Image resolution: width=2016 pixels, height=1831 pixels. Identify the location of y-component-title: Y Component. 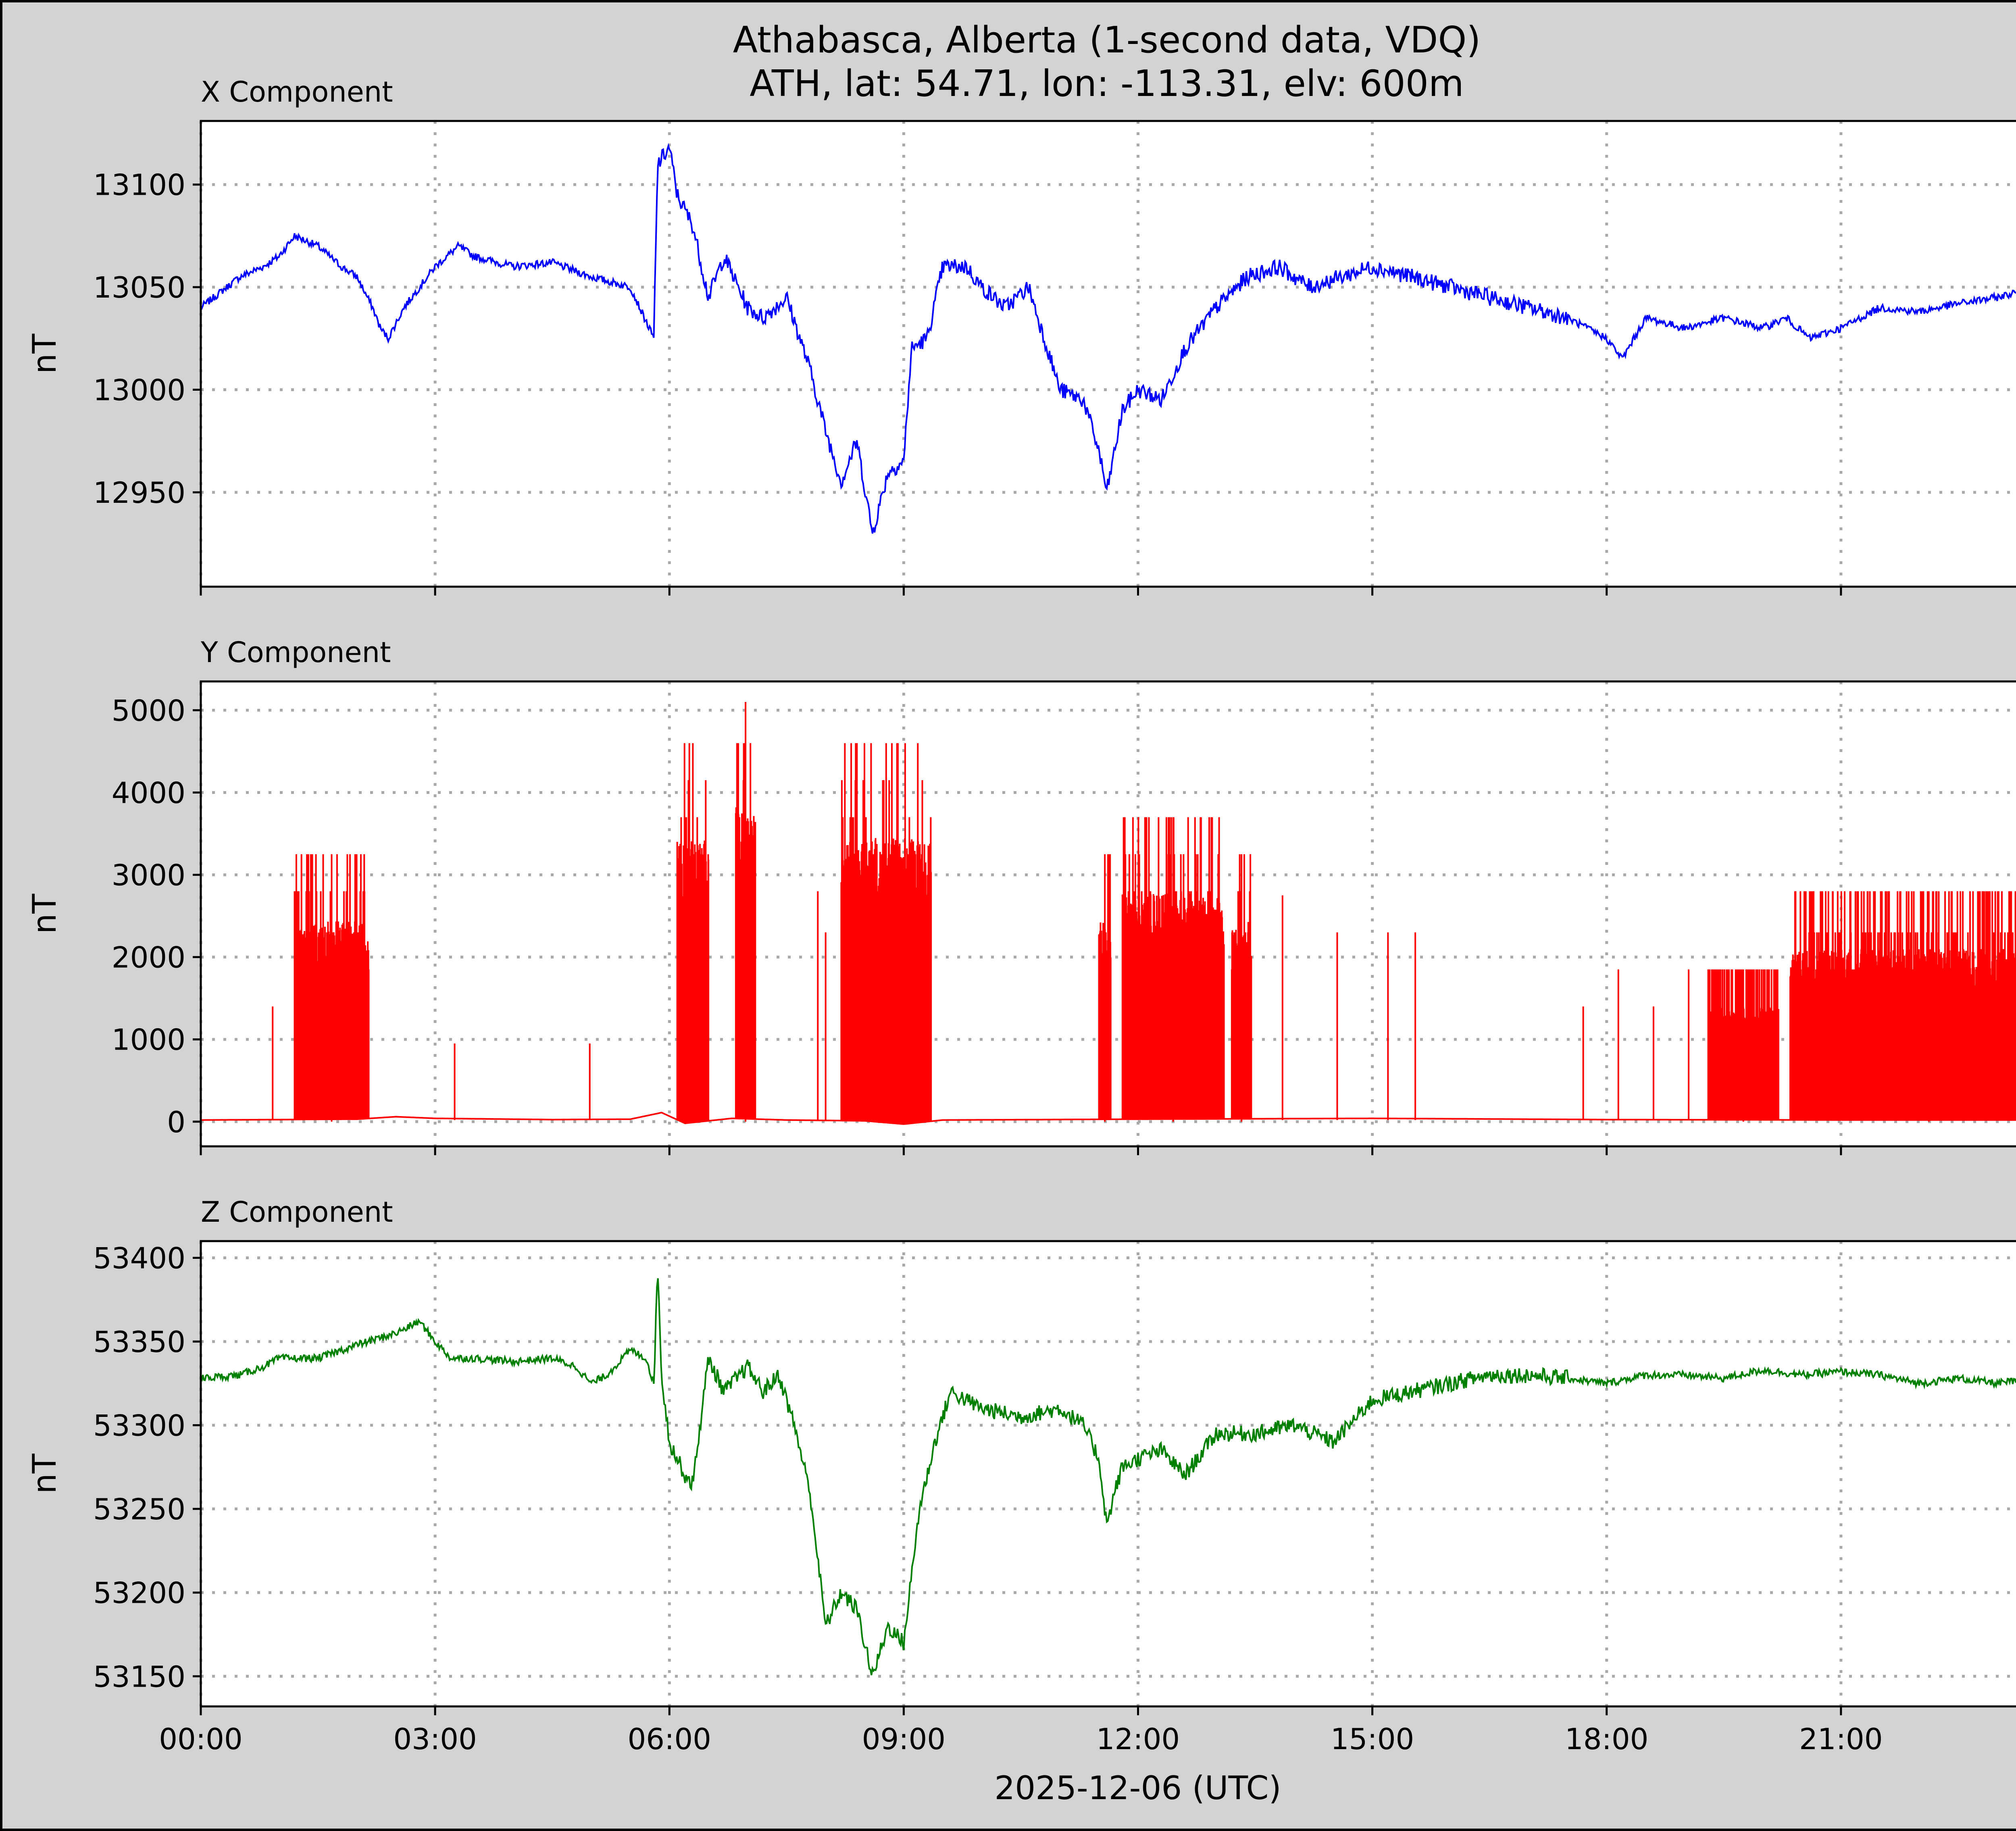
(295, 652).